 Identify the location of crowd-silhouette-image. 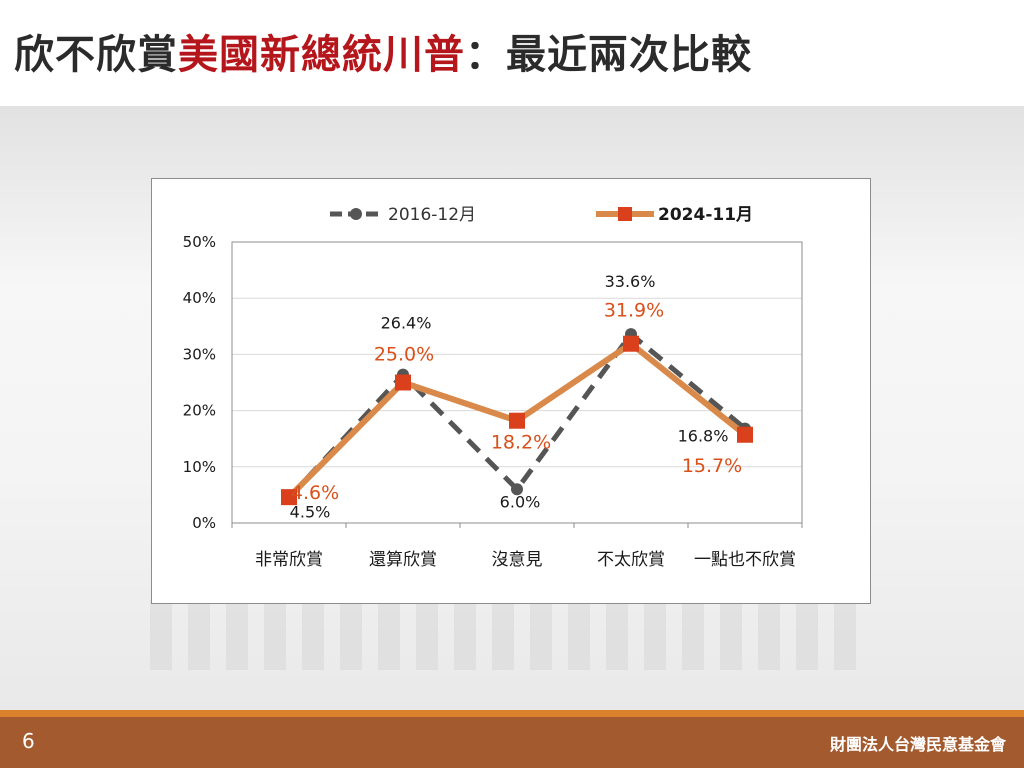
(510, 635).